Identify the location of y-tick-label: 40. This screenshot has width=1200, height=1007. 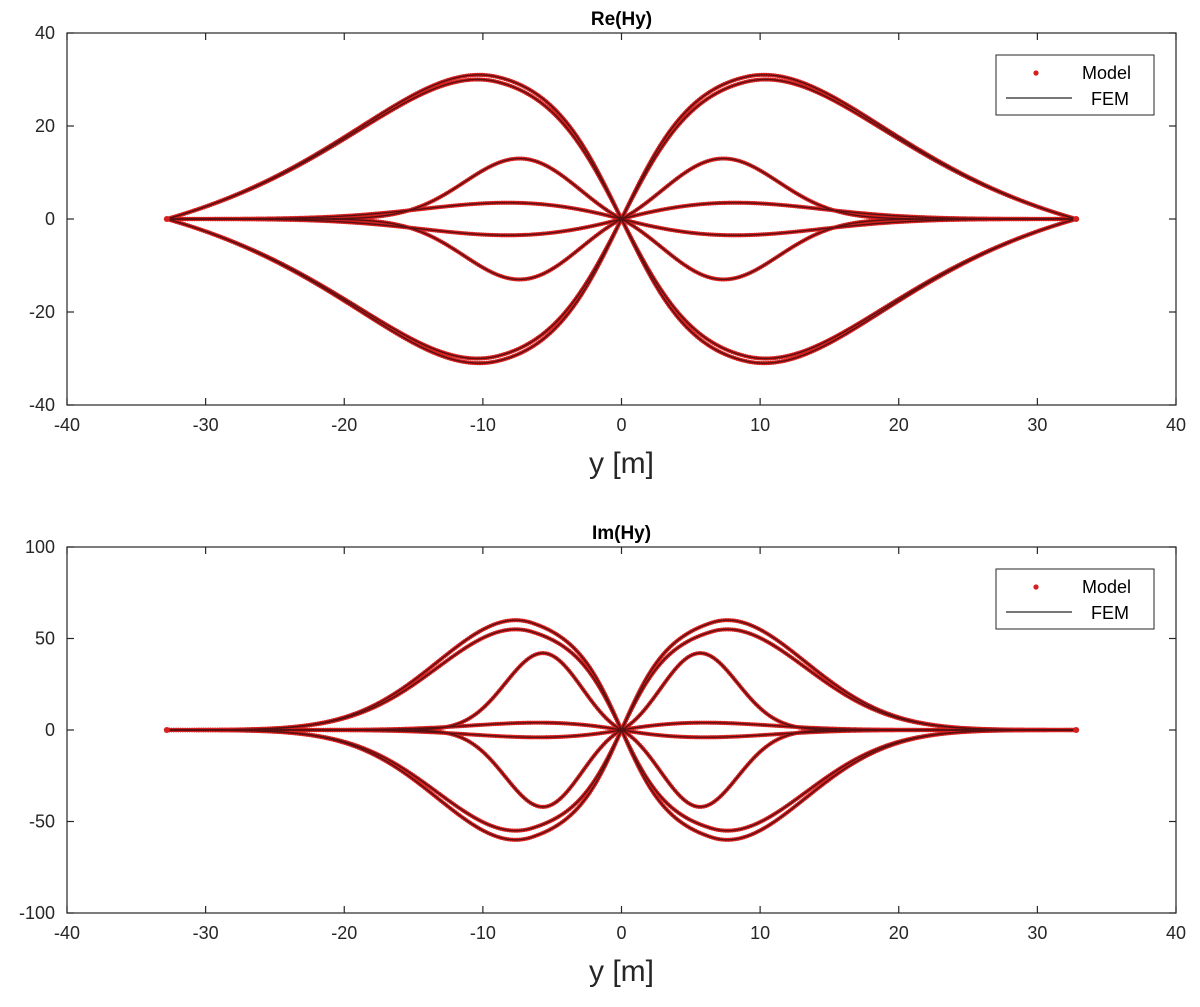
(45, 33).